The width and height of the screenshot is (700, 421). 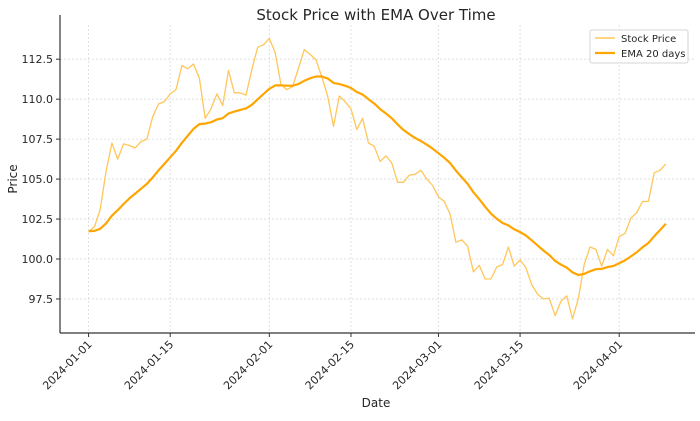 What do you see at coordinates (248, 365) in the screenshot?
I see `x-tick-label: 2024-02-01` at bounding box center [248, 365].